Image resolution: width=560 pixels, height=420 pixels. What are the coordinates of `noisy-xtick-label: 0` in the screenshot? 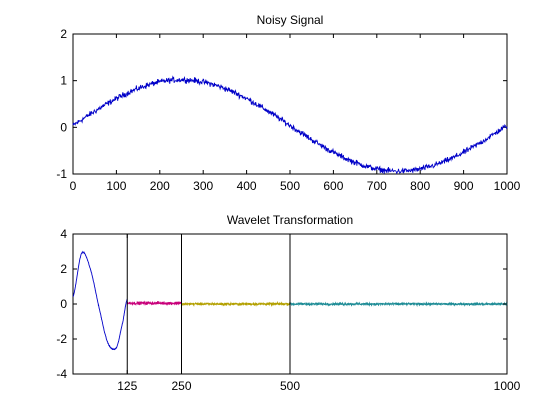 It's located at (73, 186).